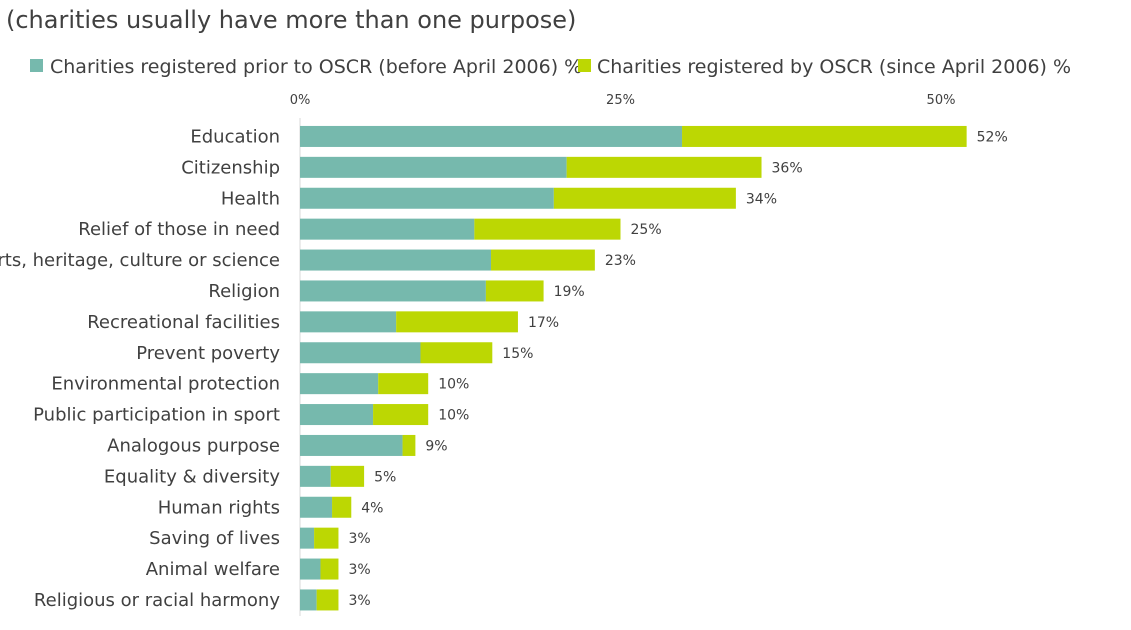  What do you see at coordinates (385, 477) in the screenshot?
I see `data-label: 5%` at bounding box center [385, 477].